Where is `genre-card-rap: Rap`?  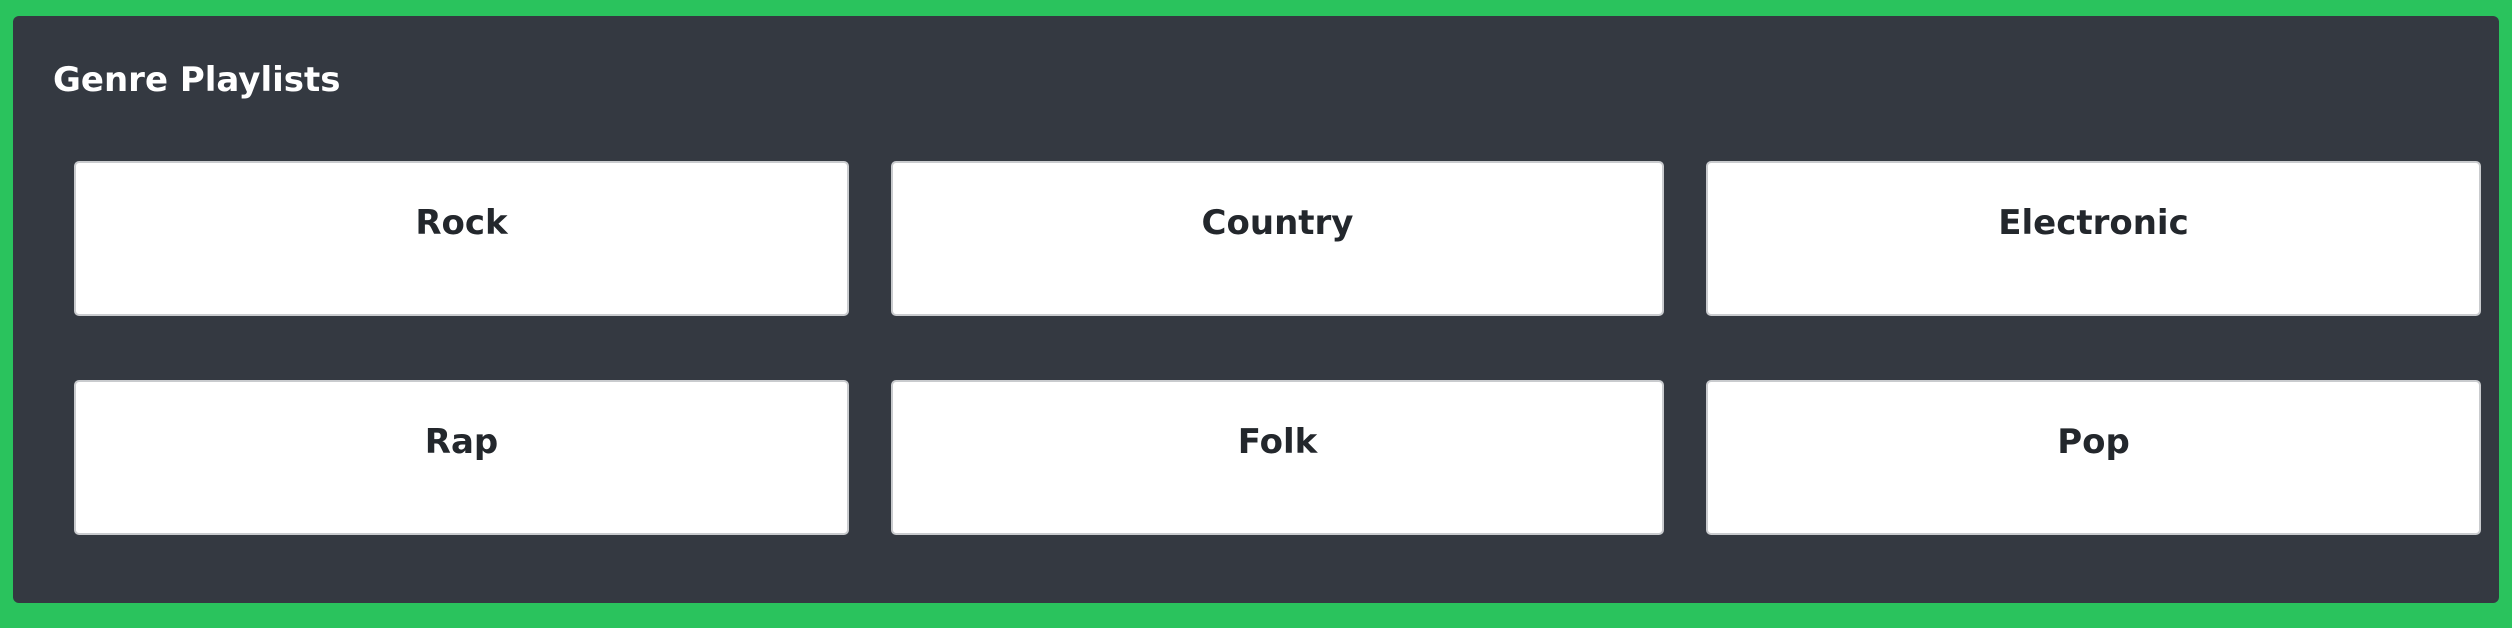 genre-card-rap: Rap is located at coordinates (461, 457).